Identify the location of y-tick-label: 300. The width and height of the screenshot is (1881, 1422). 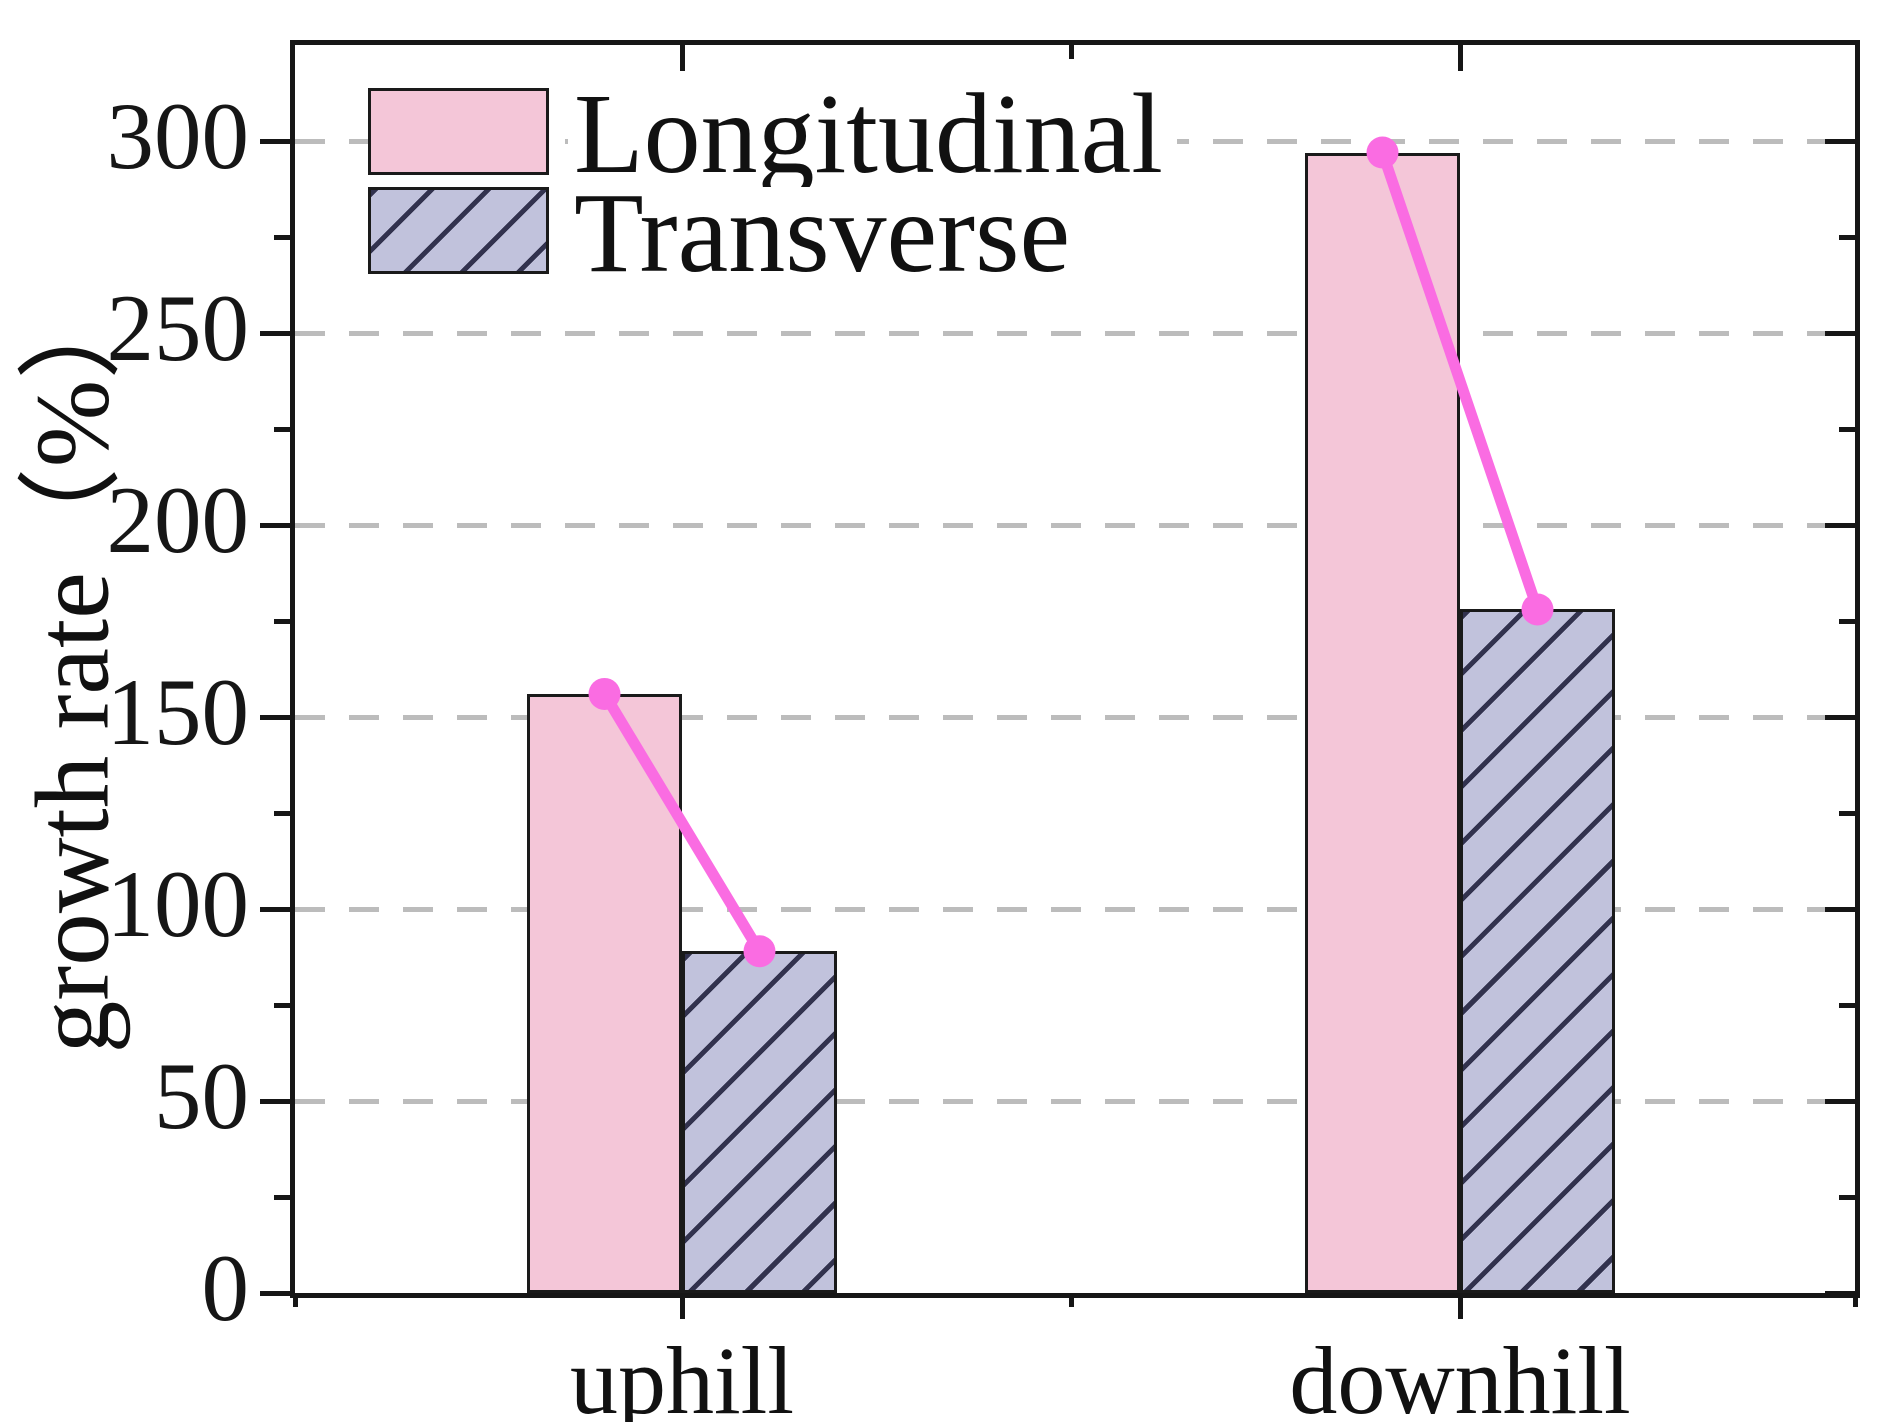
(178, 135).